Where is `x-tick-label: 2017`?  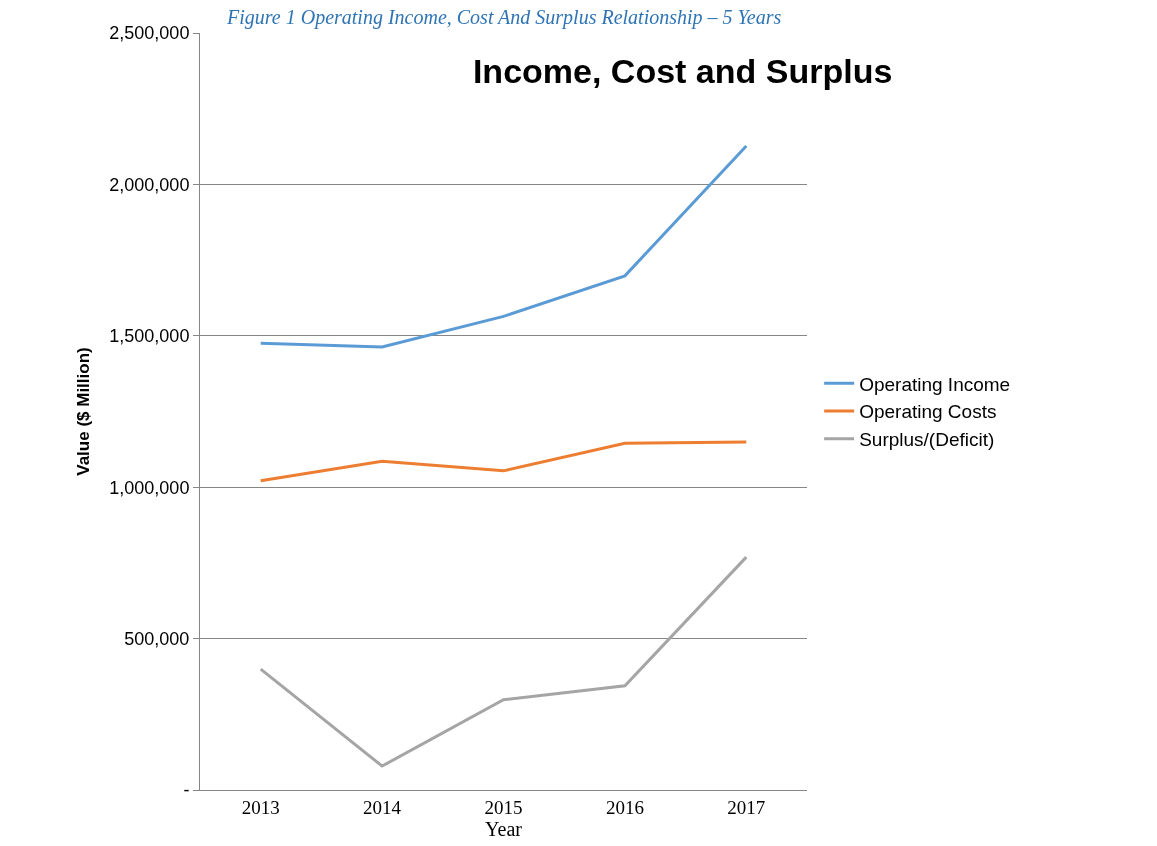 x-tick-label: 2017 is located at coordinates (746, 807).